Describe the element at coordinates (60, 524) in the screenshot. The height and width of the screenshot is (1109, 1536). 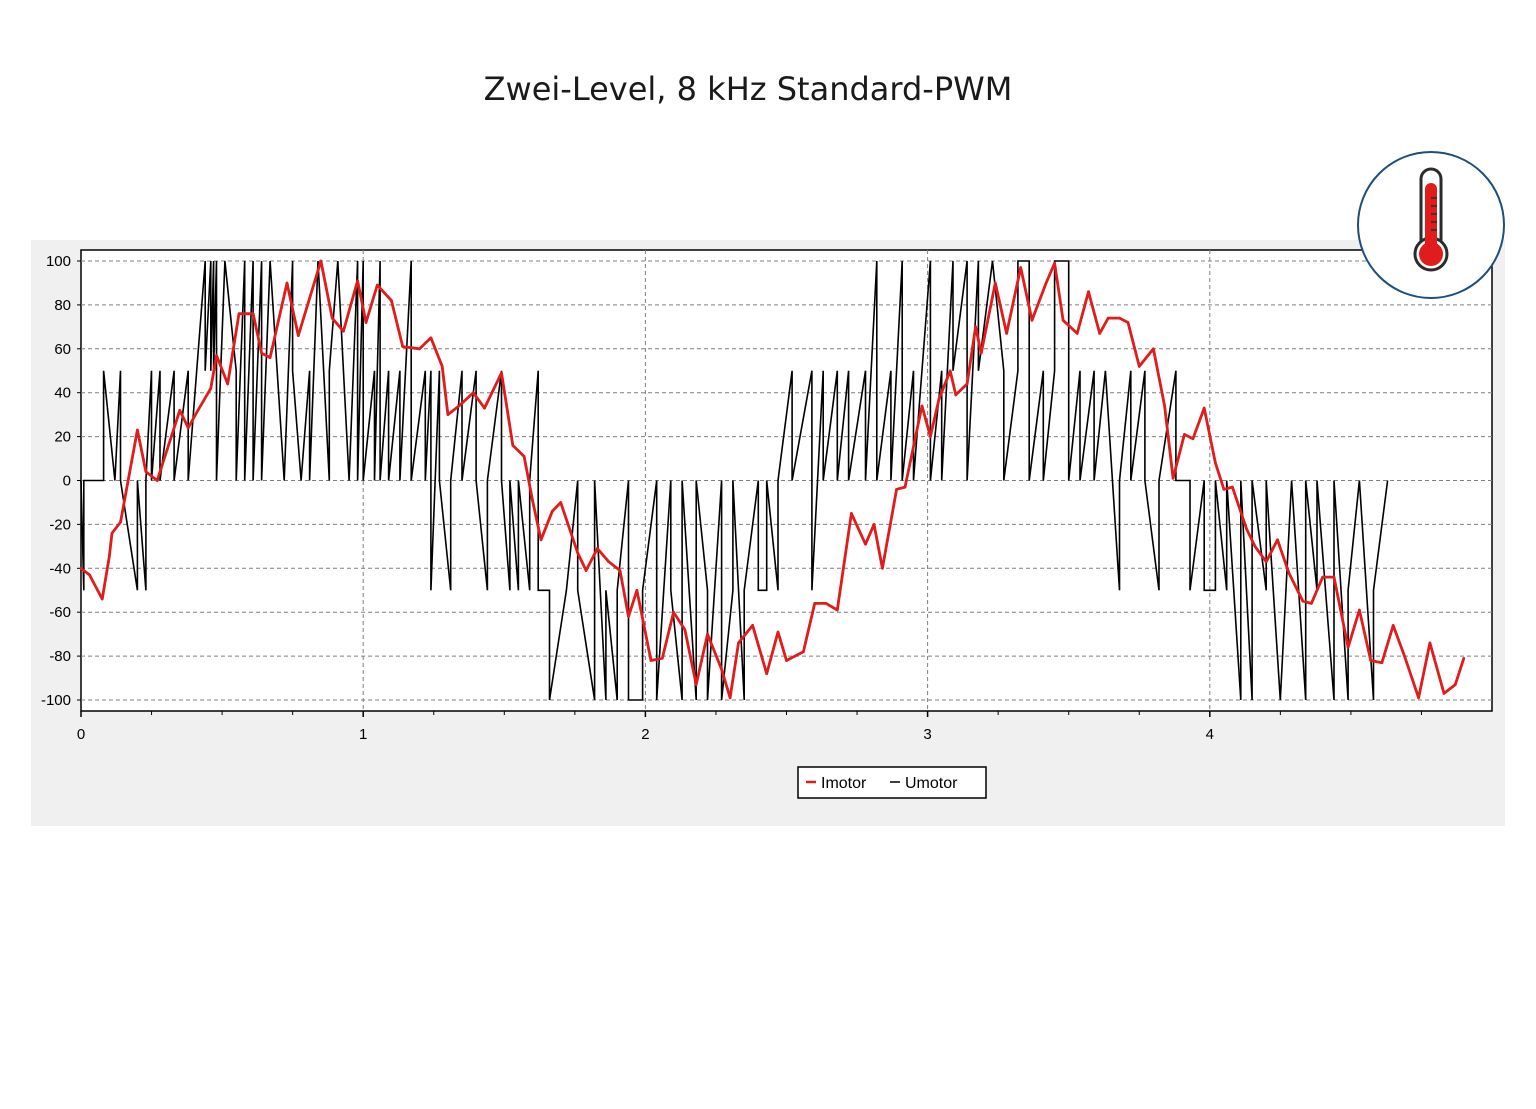
I see `y-tick-label: -20` at that location.